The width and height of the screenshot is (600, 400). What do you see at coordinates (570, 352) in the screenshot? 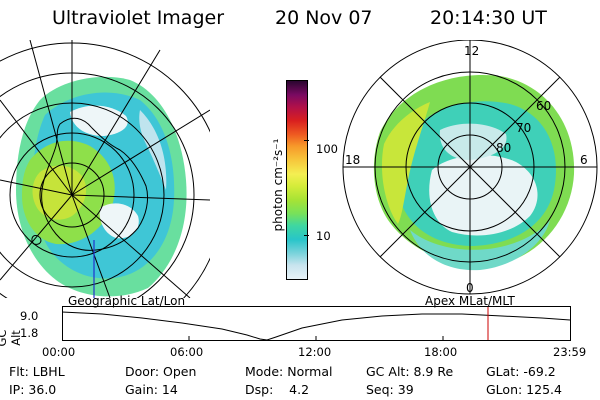
I see `timeline-xtick-2359: 23:59` at bounding box center [570, 352].